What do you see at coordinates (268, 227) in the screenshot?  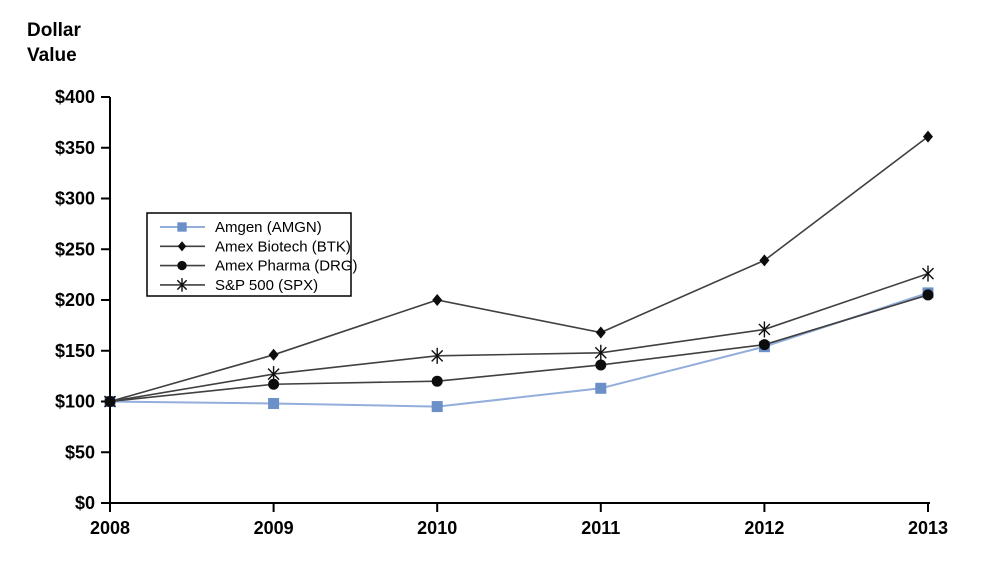 I see `legend-item-label: Amgen (AMGN)` at bounding box center [268, 227].